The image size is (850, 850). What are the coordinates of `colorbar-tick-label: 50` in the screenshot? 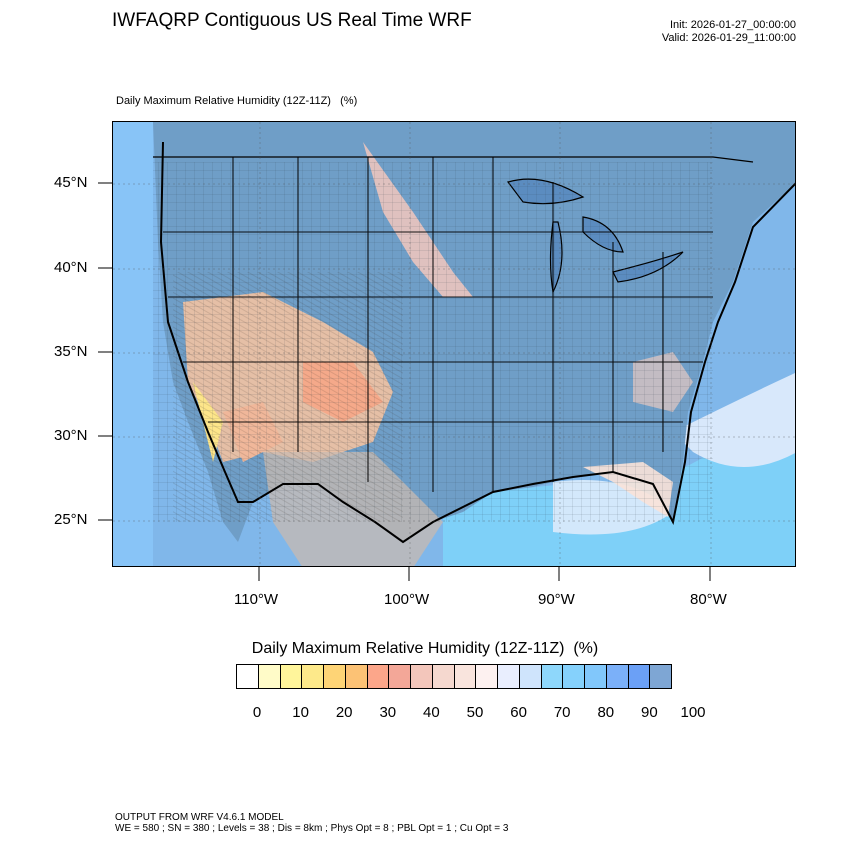 It's located at (475, 712).